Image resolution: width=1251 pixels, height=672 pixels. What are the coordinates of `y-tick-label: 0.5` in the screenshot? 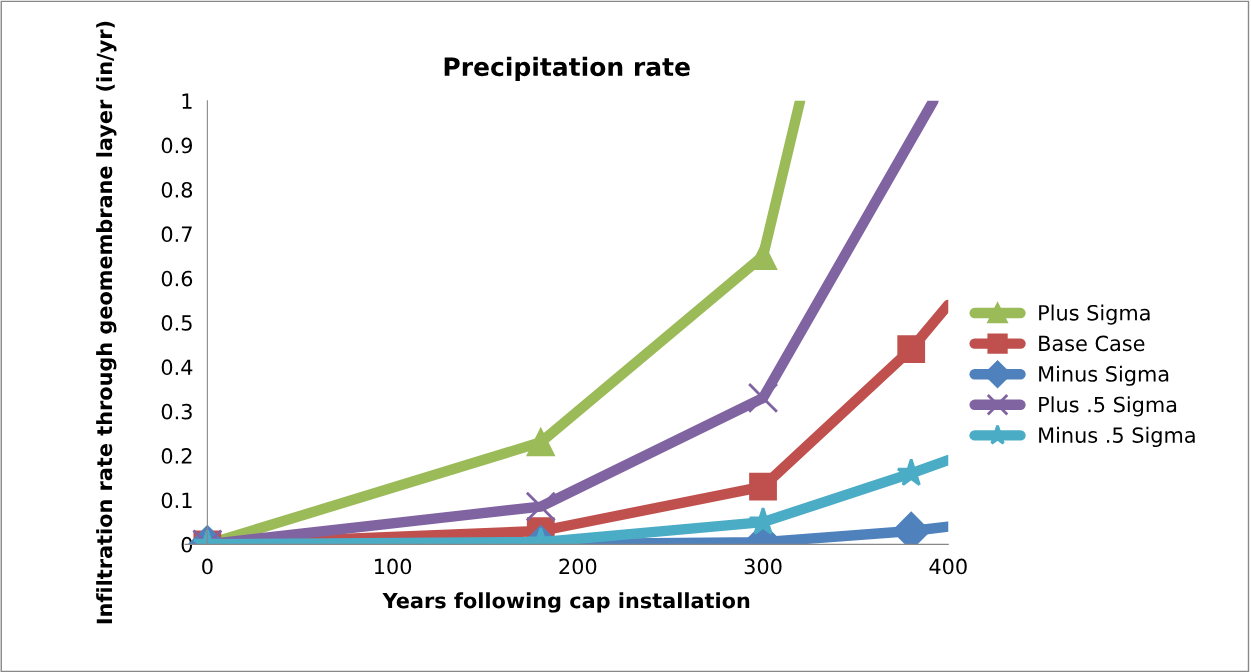 It's located at (176, 323).